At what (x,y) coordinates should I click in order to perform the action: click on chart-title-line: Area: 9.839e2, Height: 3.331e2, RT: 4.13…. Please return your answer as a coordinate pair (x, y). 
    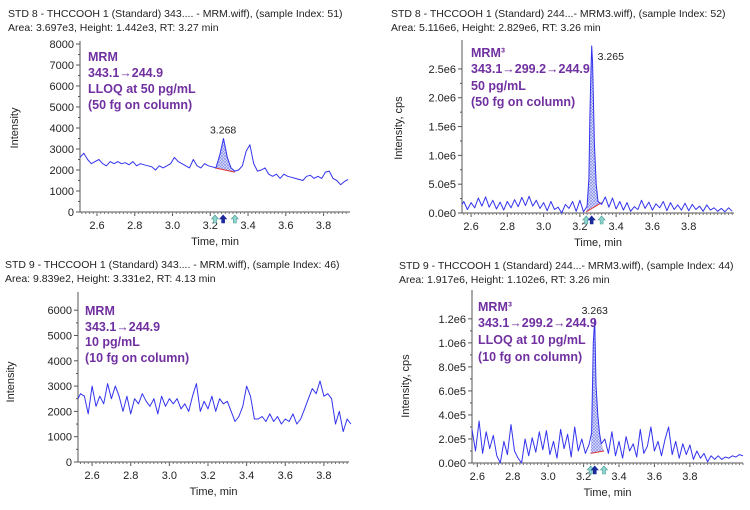
    Looking at the image, I should click on (110, 279).